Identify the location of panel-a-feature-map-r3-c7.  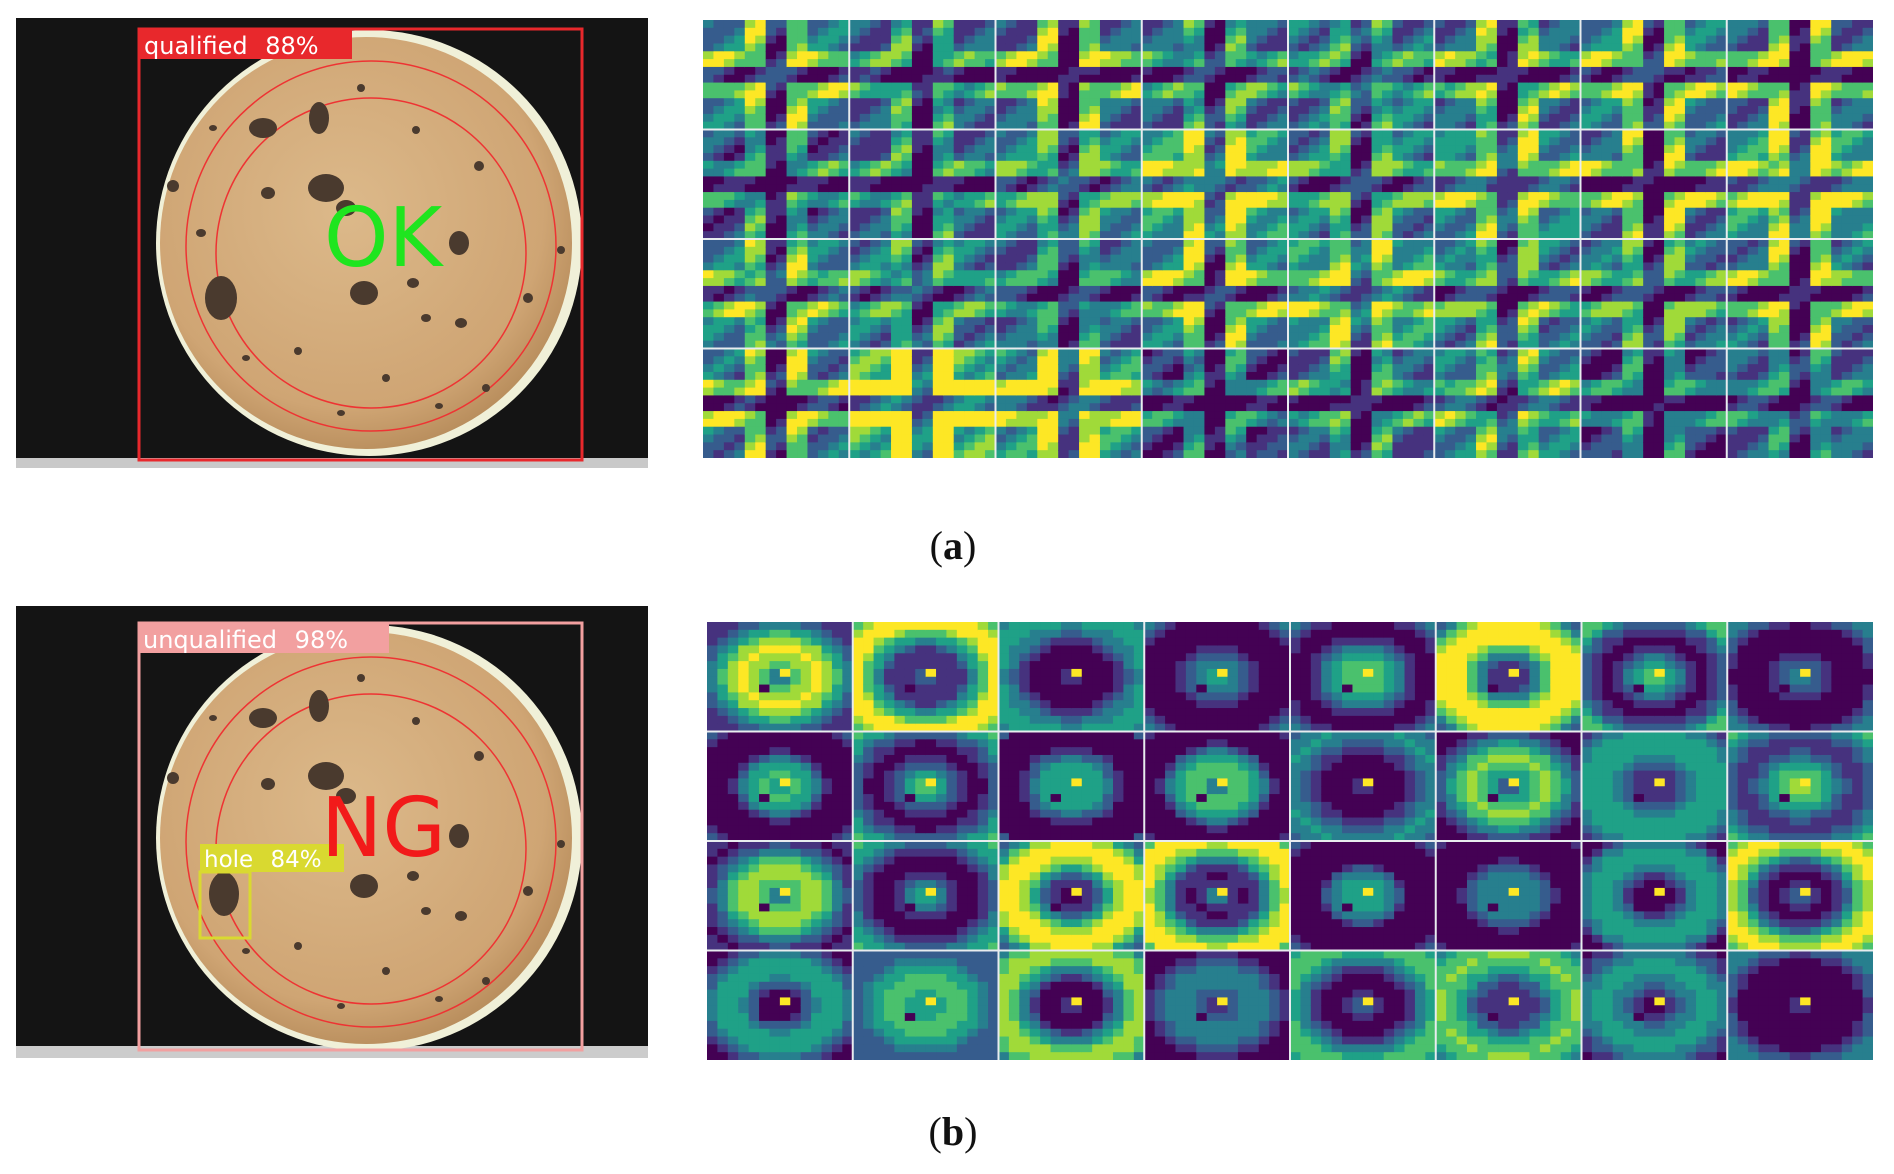
(1654, 294).